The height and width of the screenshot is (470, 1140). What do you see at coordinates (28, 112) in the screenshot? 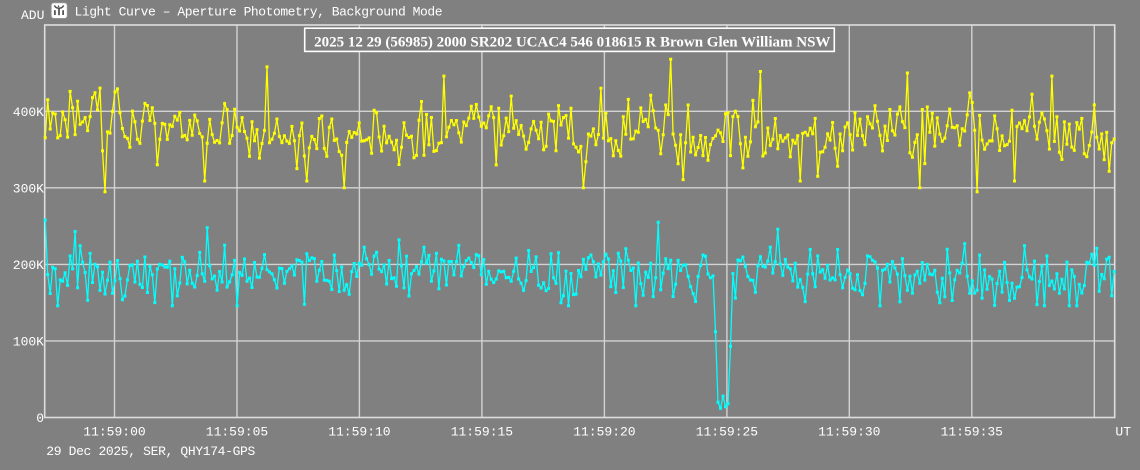
I see `svg-text: 400K` at bounding box center [28, 112].